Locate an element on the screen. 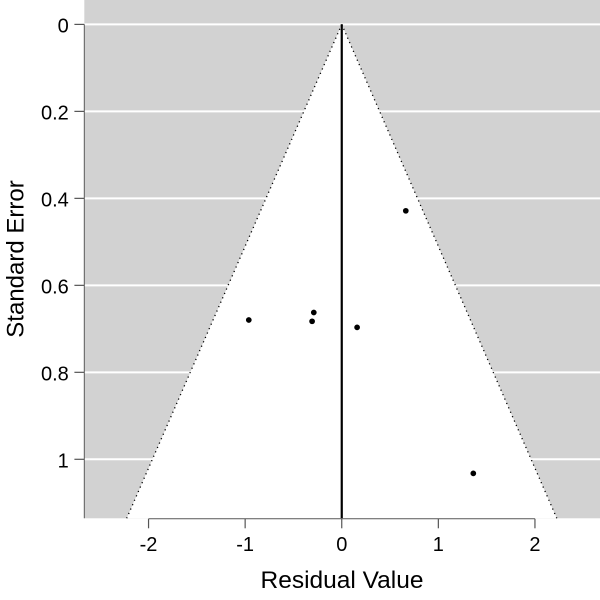 Image resolution: width=600 pixels, height=600 pixels. svg-text: -2 is located at coordinates (149, 545).